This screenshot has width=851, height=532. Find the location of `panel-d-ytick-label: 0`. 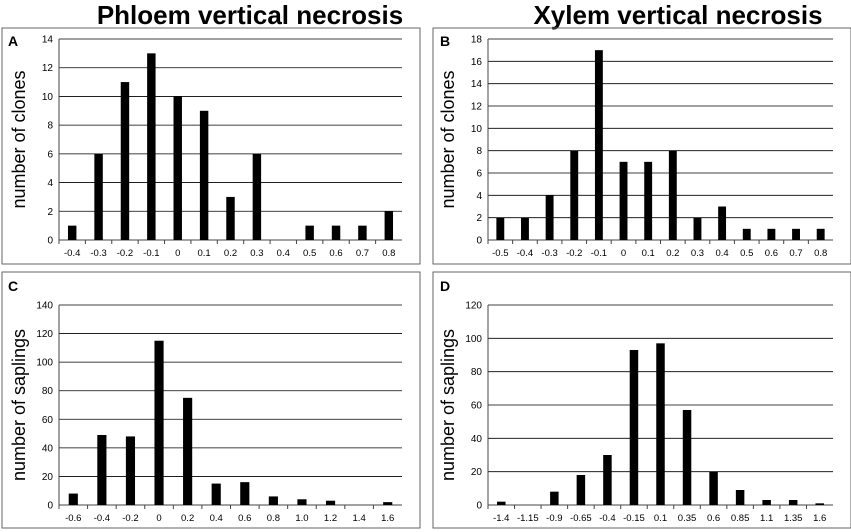

panel-d-ytick-label: 0 is located at coordinates (479, 506).